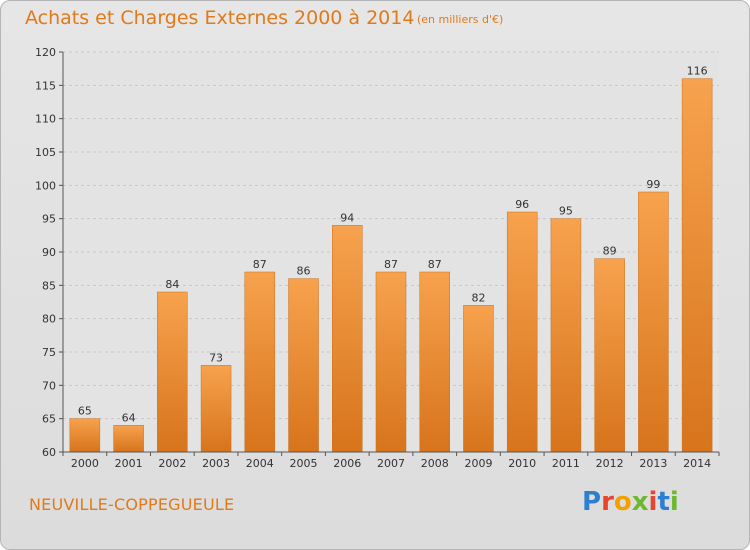 The width and height of the screenshot is (750, 550). I want to click on bar-2007, so click(391, 362).